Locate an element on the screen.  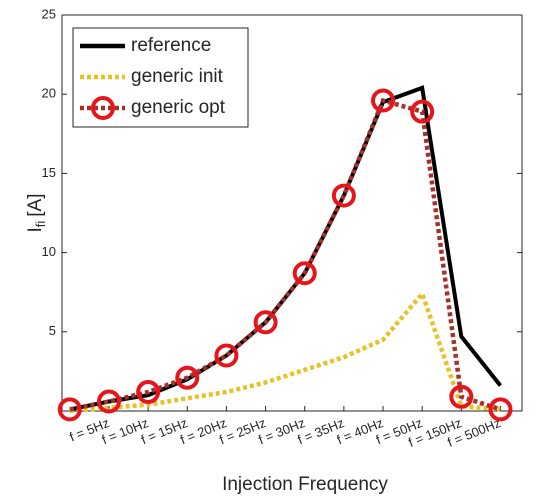
legend-marker is located at coordinates (103, 108).